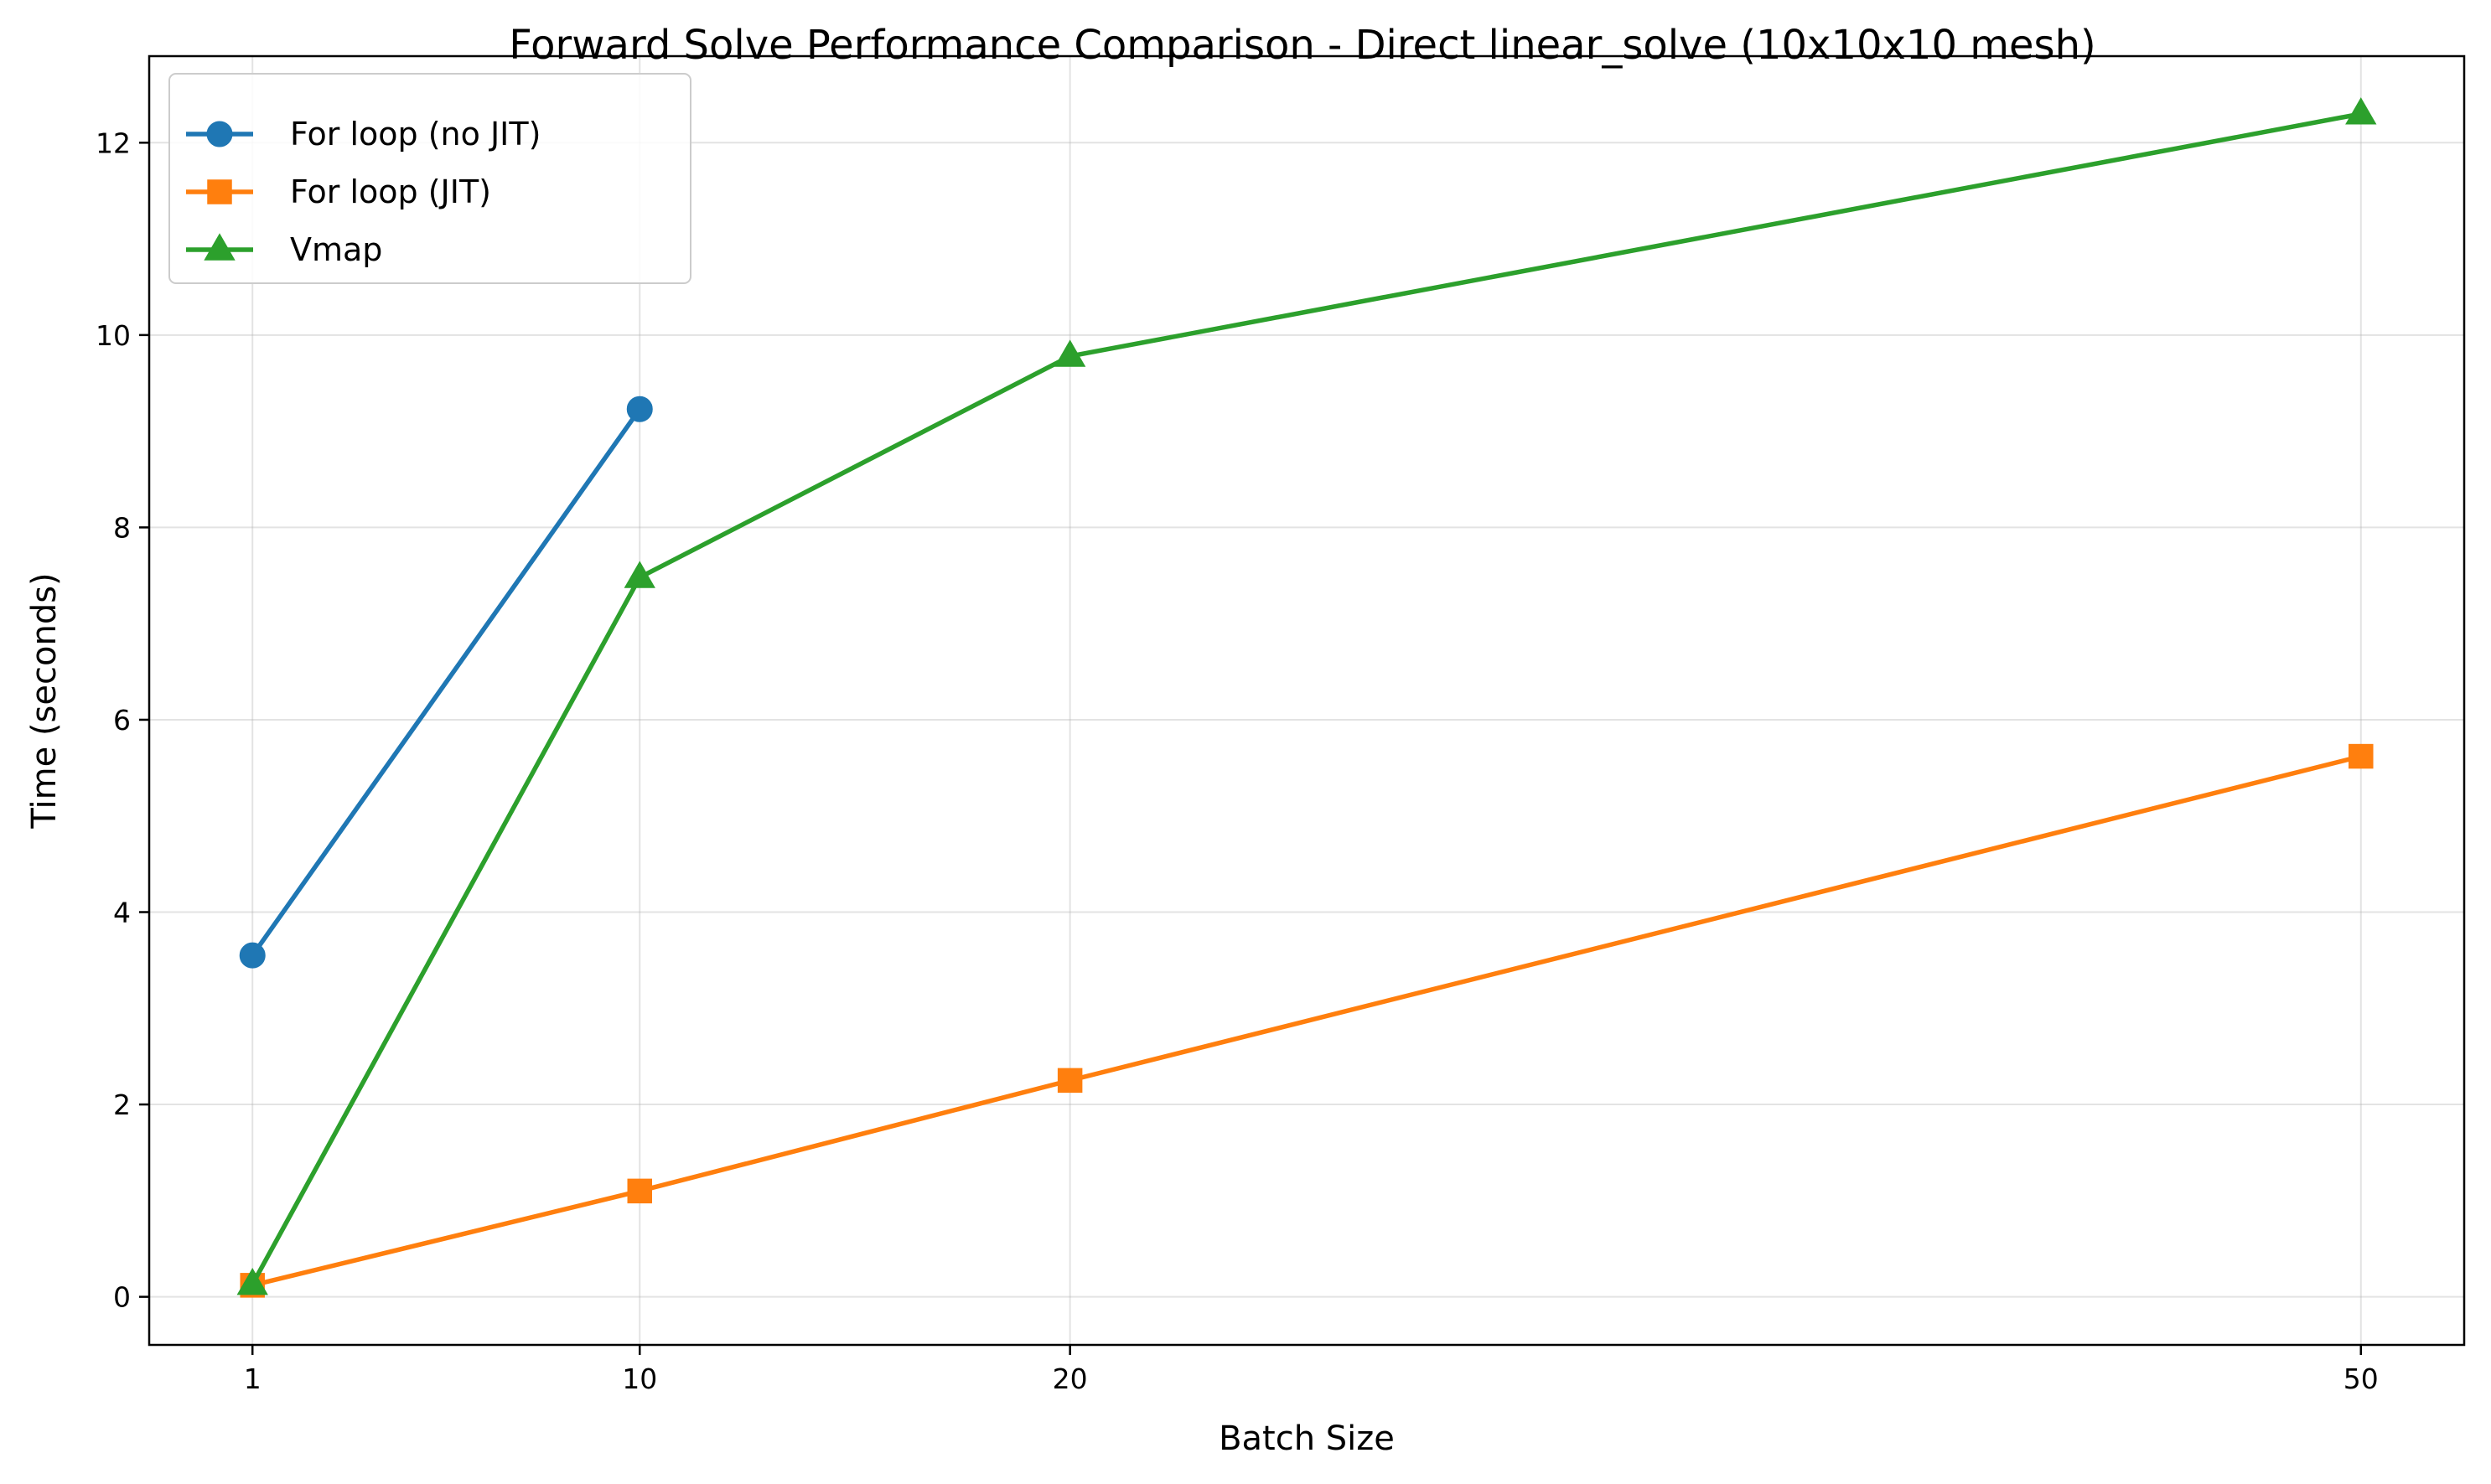  I want to click on series-line, so click(446, 682).